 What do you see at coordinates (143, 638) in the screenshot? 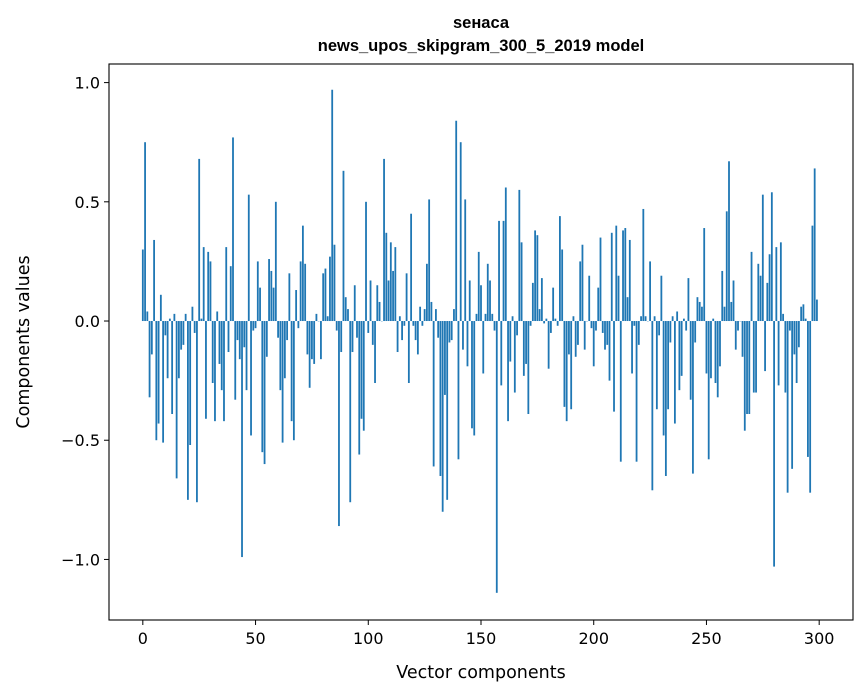
I see `x-tick-label: 0` at bounding box center [143, 638].